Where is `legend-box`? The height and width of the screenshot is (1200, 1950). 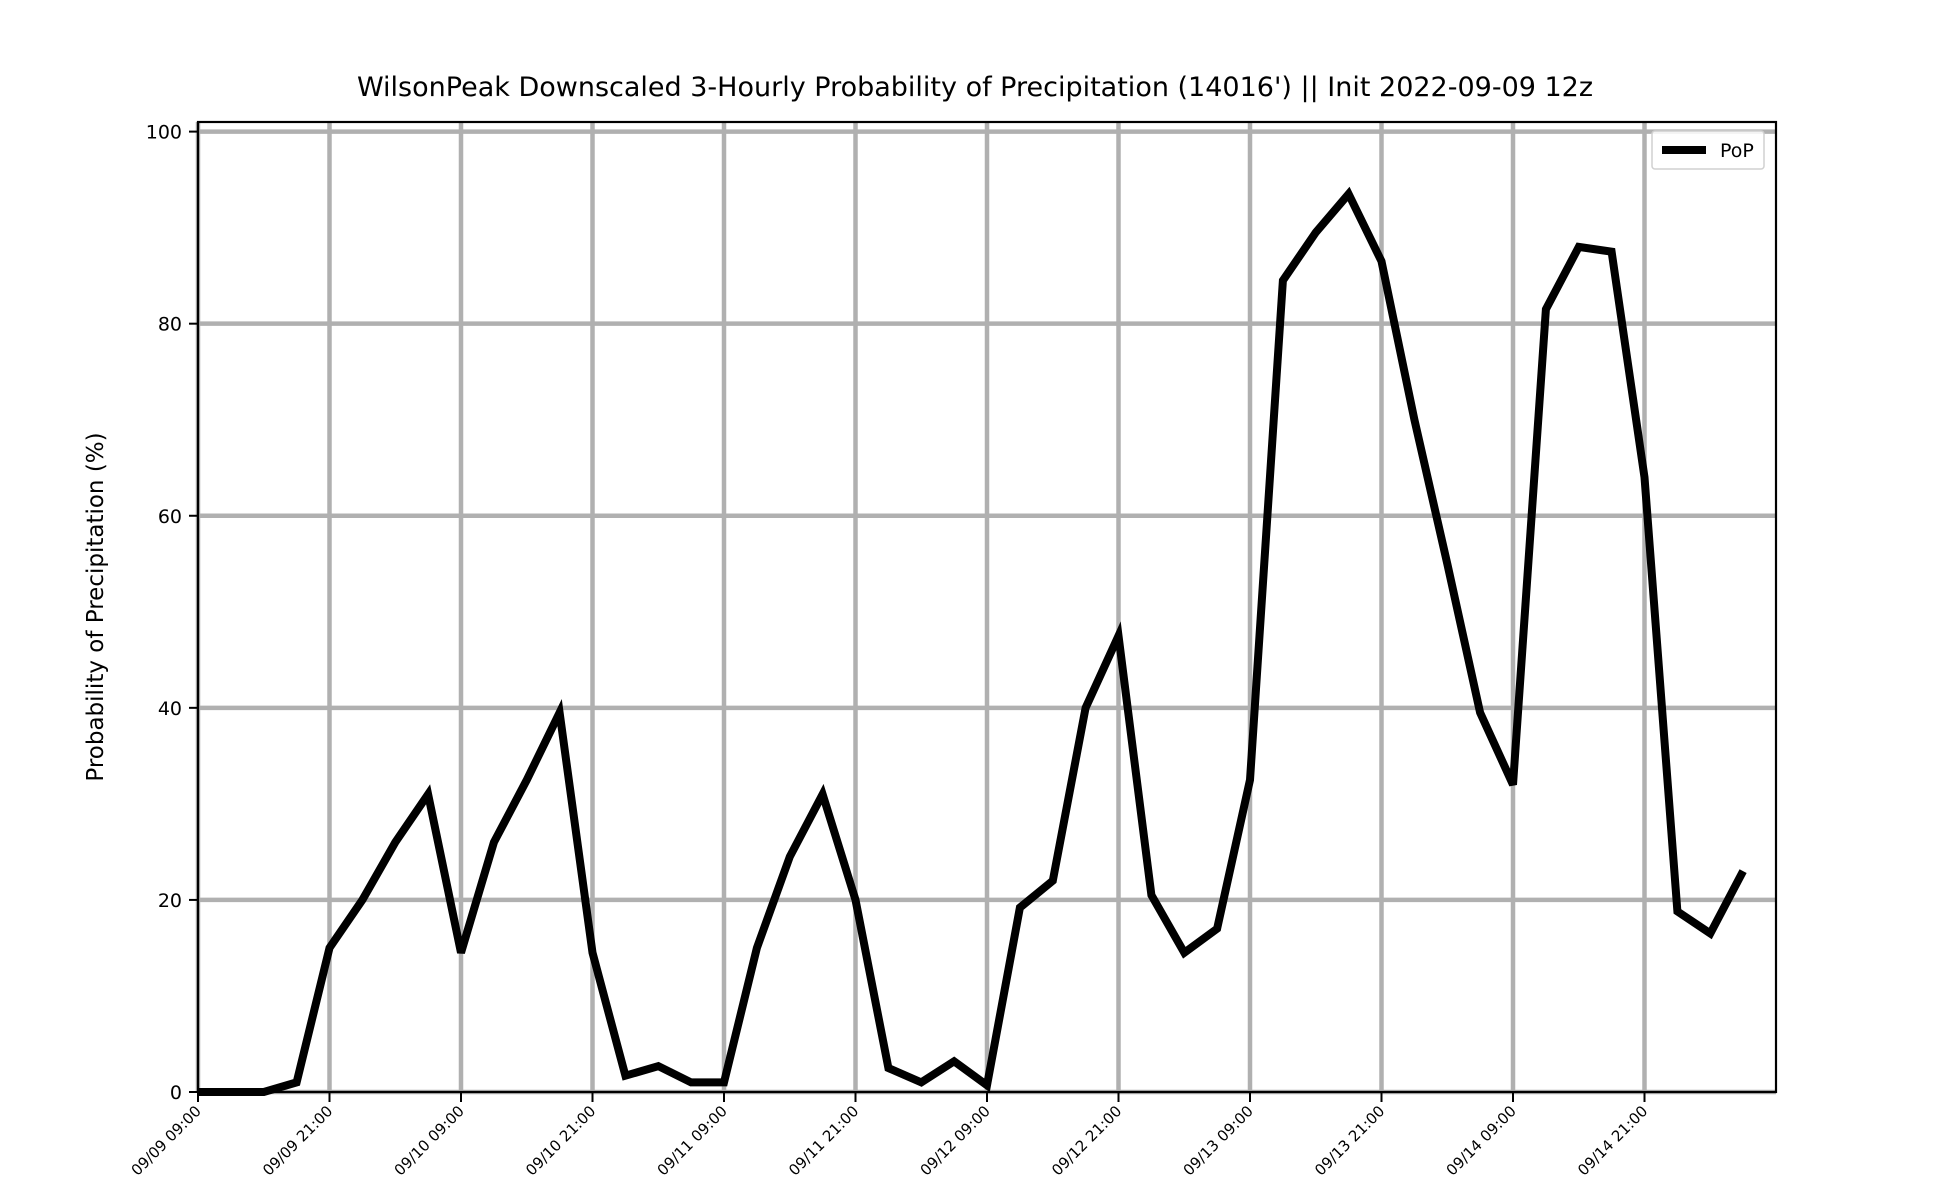
legend-box is located at coordinates (1708, 150).